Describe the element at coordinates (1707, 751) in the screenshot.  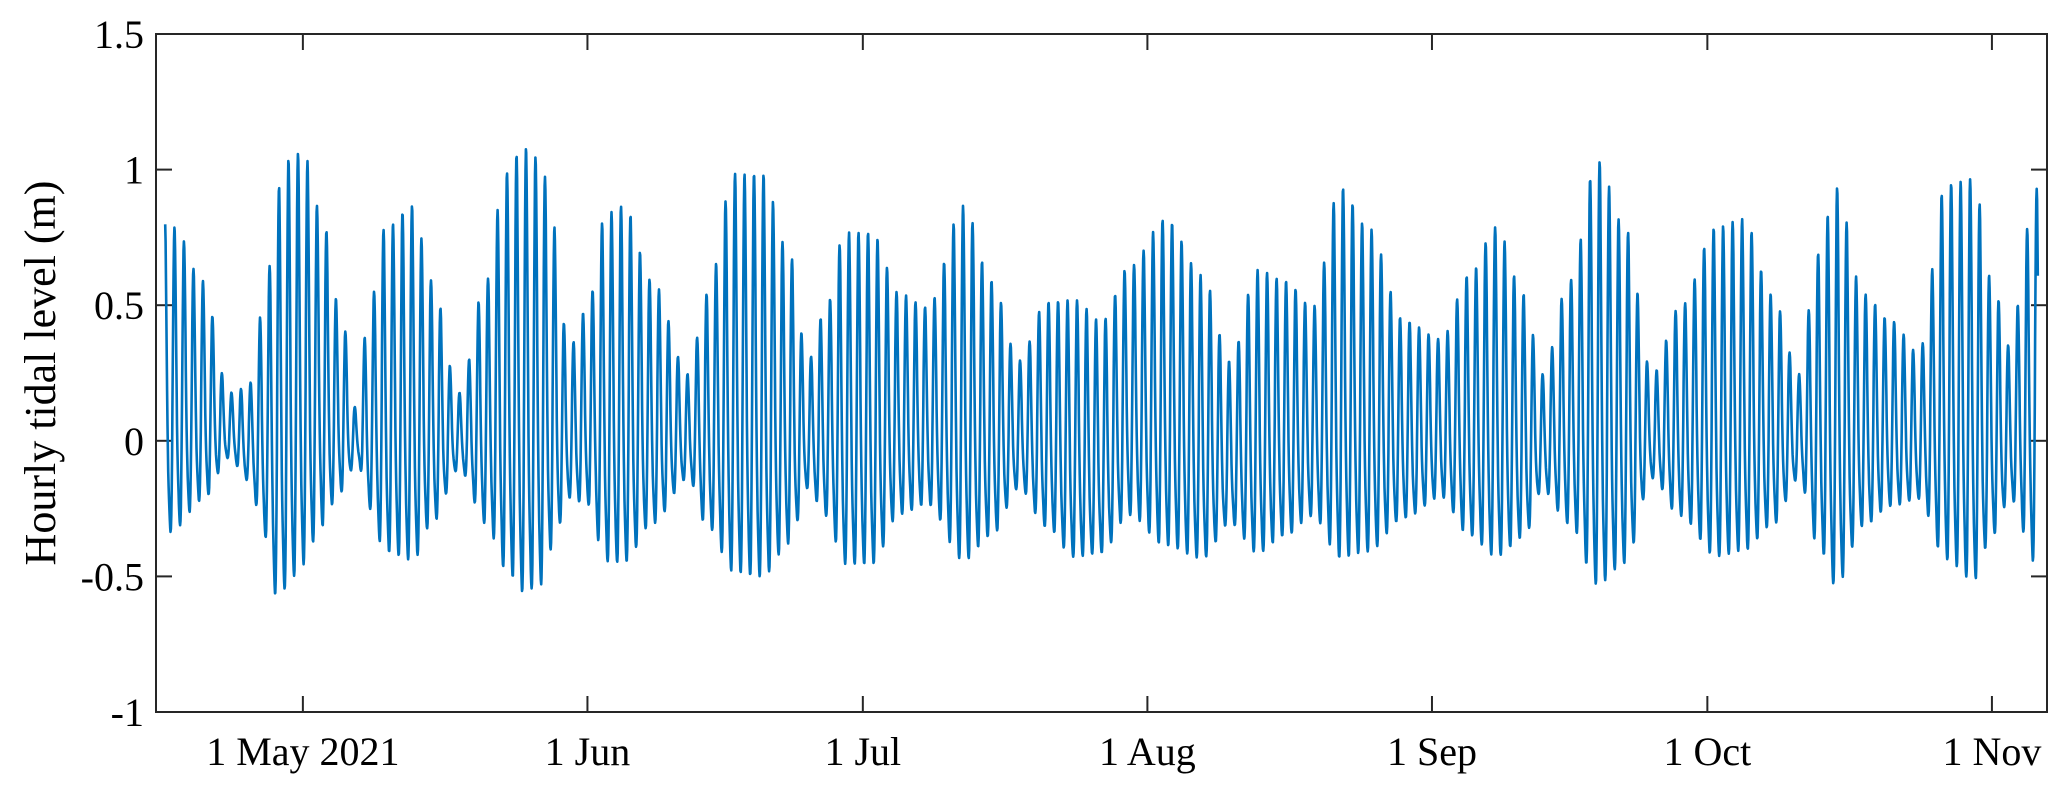
I see `x-tick-label: 1 Oct` at that location.